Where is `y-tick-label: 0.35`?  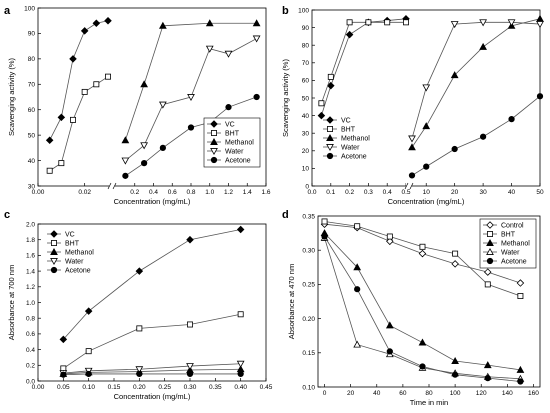 y-tick-label: 0.35 is located at coordinates (308, 216).